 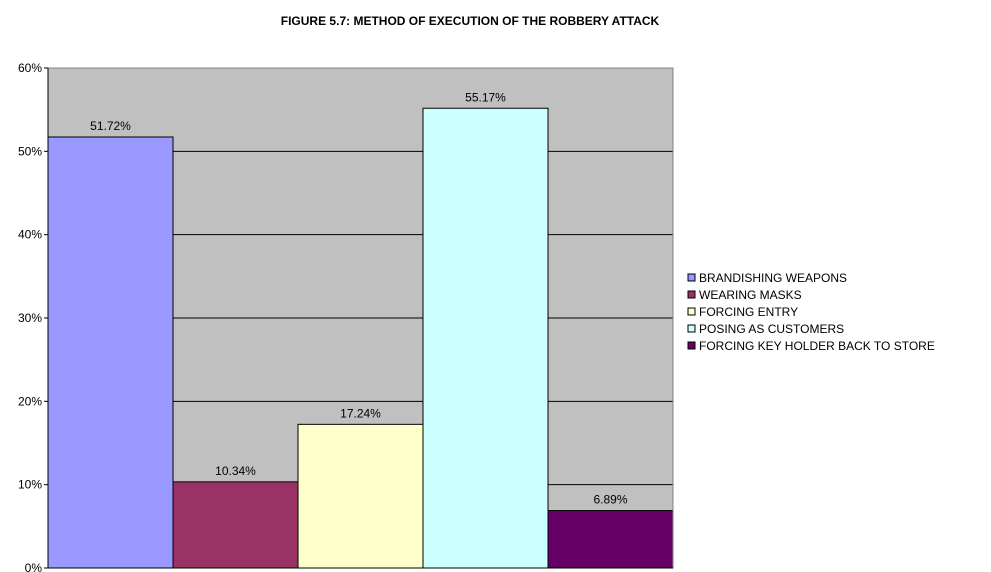 What do you see at coordinates (748, 312) in the screenshot?
I see `legend-label: FORCING ENTRY` at bounding box center [748, 312].